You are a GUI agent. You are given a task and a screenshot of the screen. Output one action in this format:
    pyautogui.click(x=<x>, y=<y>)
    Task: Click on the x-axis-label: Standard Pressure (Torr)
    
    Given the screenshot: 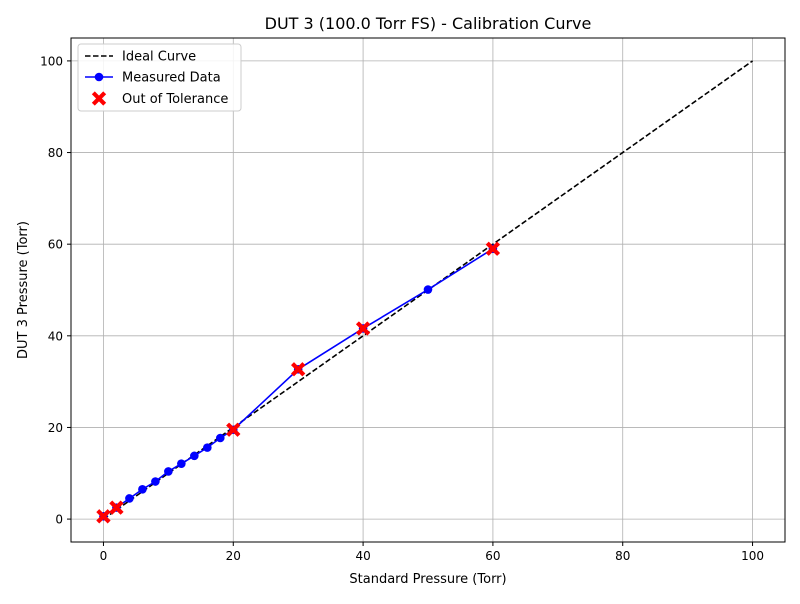 What is the action you would take?
    pyautogui.click(x=427, y=579)
    